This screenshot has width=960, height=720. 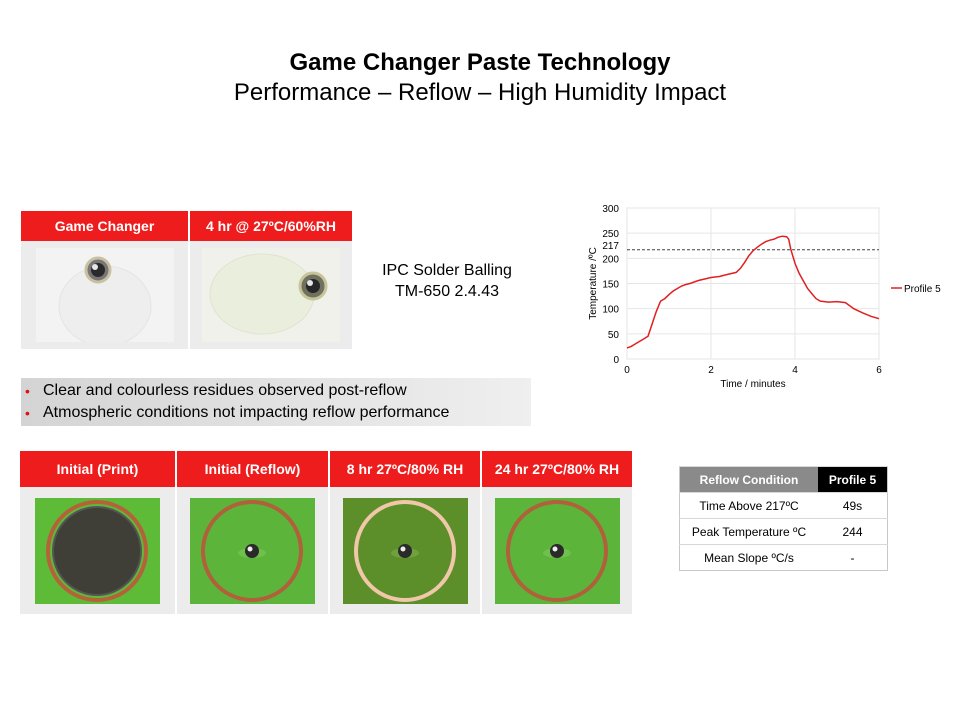 I want to click on solder-balling-table-header: Game Changer 4 hr @ 27ºC/60%RH, so click(x=186, y=226).